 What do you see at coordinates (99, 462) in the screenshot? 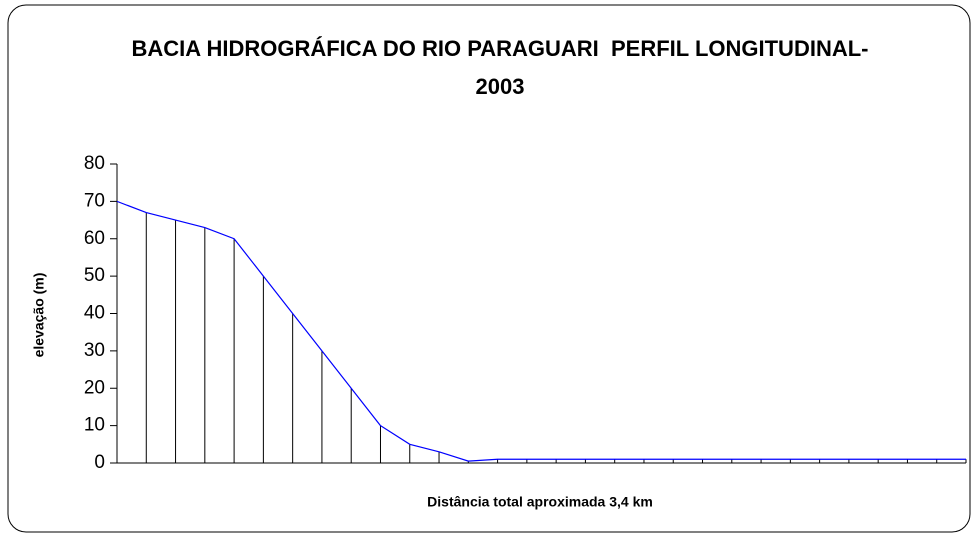
I see `y-tick-label: 0` at bounding box center [99, 462].